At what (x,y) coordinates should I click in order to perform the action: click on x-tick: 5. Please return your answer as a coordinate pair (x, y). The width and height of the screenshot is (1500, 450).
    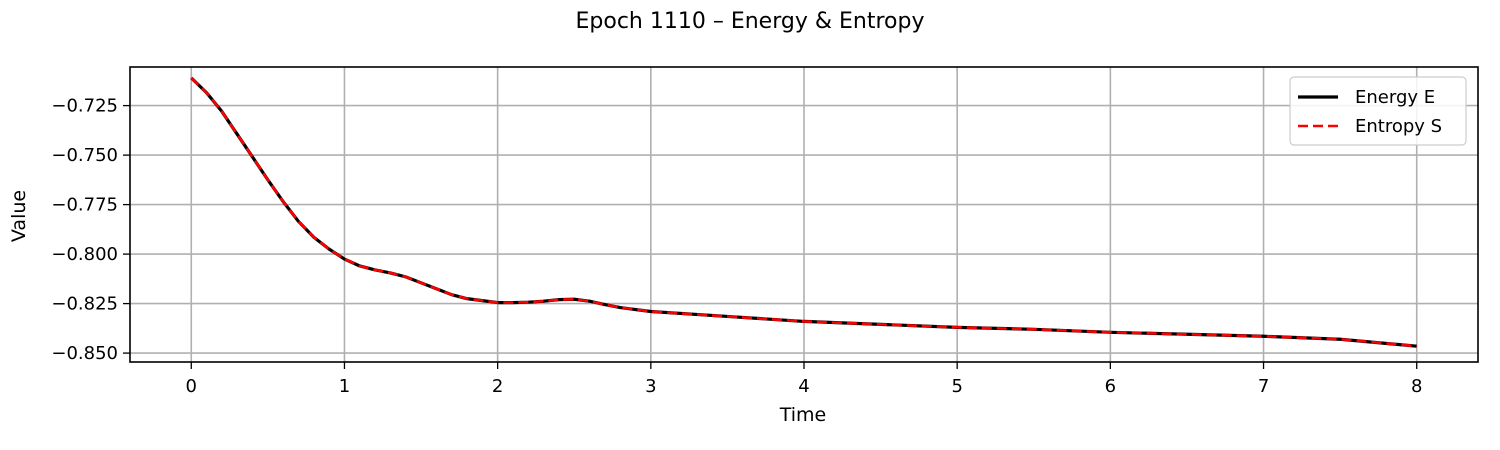
    Looking at the image, I should click on (957, 379).